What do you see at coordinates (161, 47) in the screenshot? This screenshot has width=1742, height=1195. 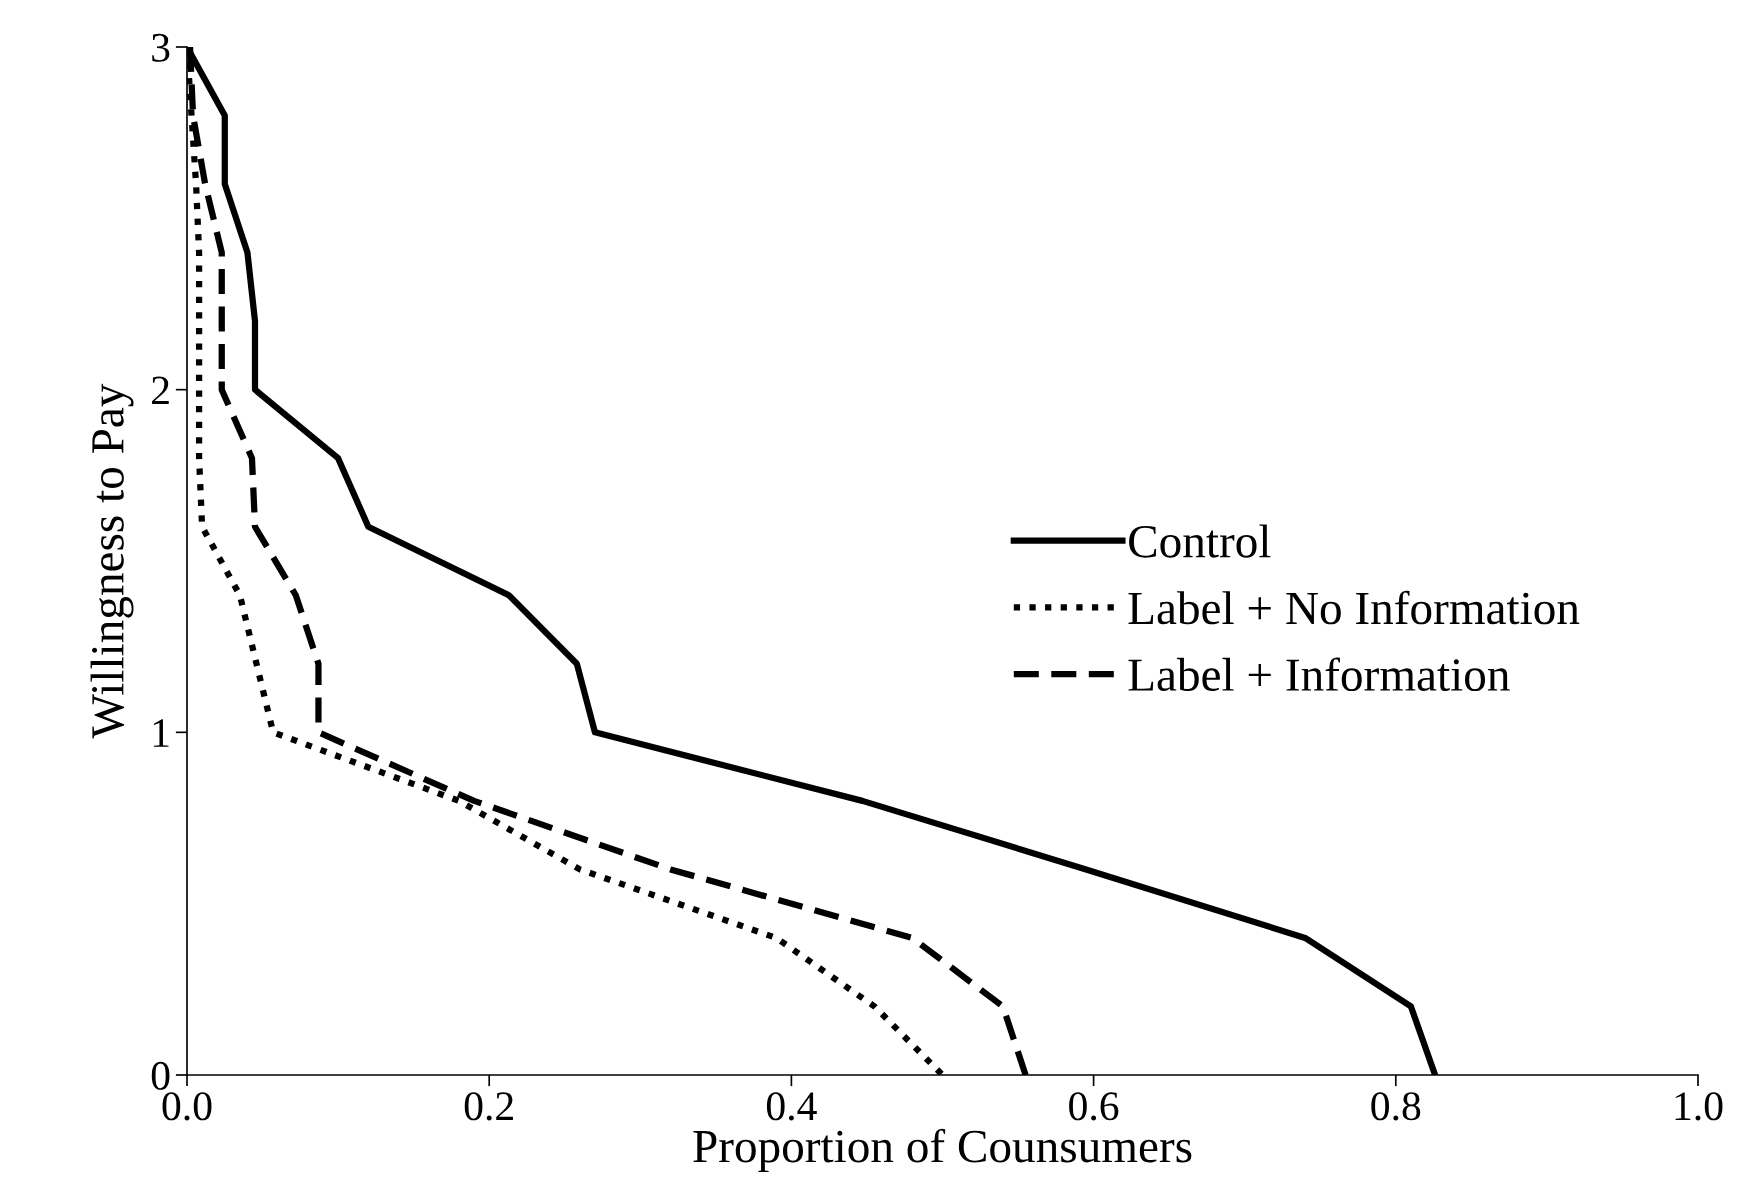 I see `y-tick-label: 3` at bounding box center [161, 47].